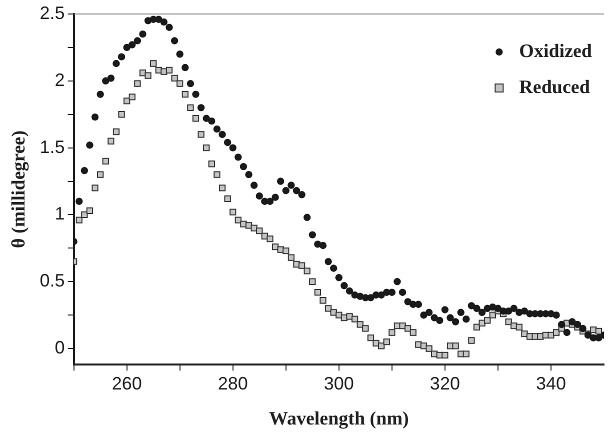 This screenshot has width=609, height=439. What do you see at coordinates (338, 419) in the screenshot?
I see `x-axis-title: Wavelength (nm)` at bounding box center [338, 419].